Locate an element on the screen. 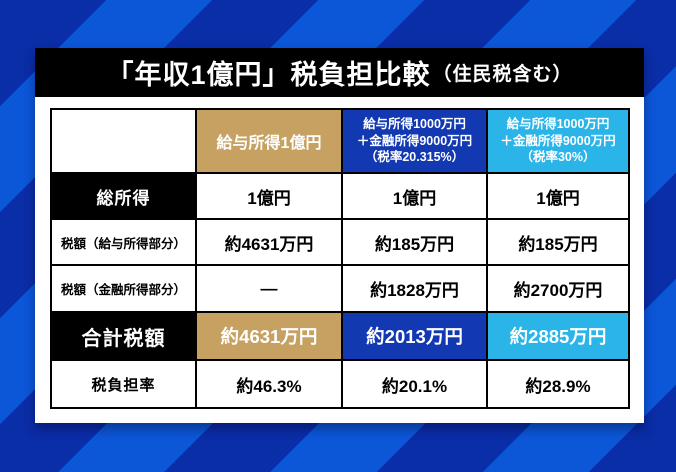 The height and width of the screenshot is (472, 676). row-label-tax-burden-rate: 税負担率 is located at coordinates (123, 384).